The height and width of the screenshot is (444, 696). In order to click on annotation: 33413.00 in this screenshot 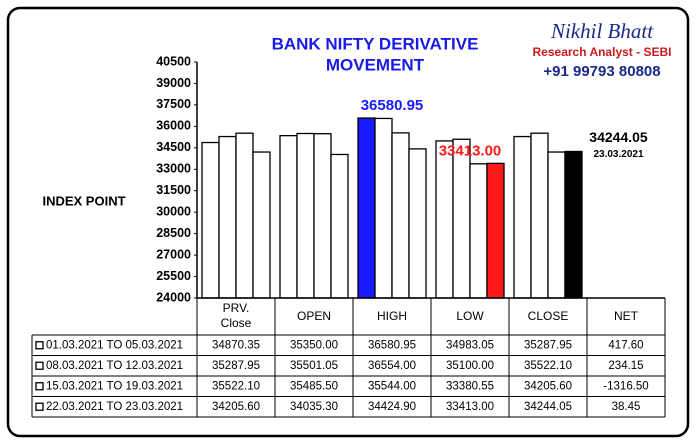, I will do `click(470, 150)`.